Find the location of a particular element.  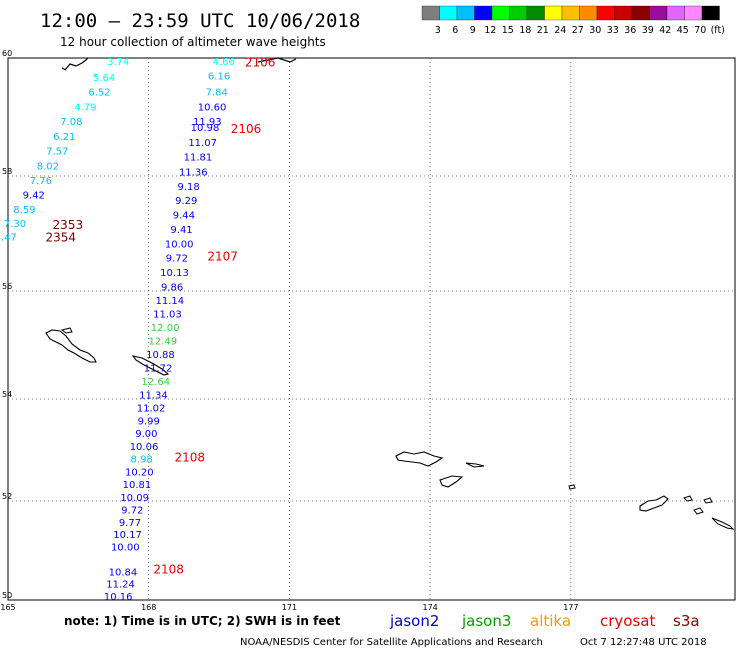

swh-value-label: 11.03 is located at coordinates (167, 315).